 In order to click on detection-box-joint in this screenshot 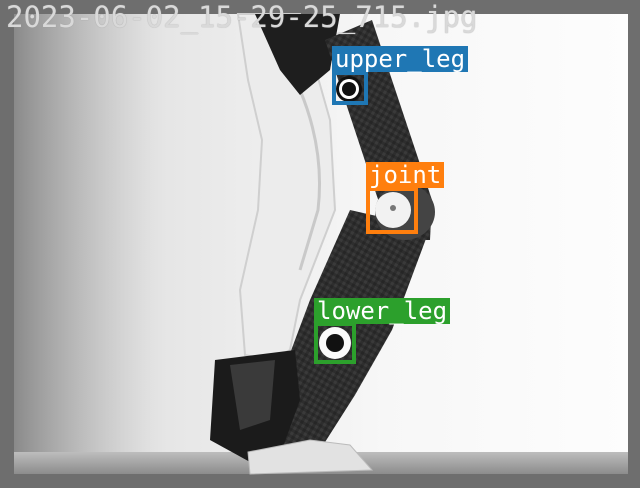, I will do `click(392, 210)`.